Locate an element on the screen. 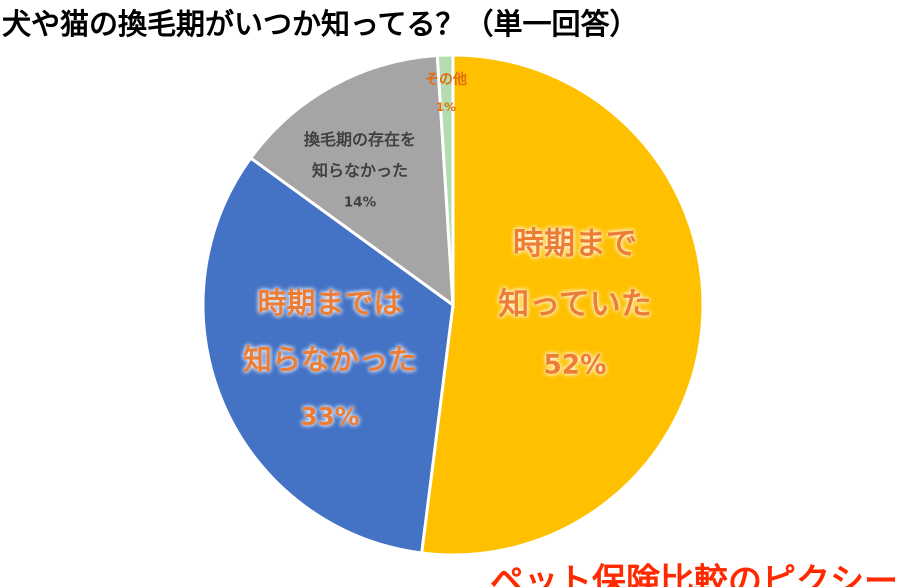 This screenshot has width=921, height=587. logo: ペット保険比較のピクシー is located at coordinates (694, 574).